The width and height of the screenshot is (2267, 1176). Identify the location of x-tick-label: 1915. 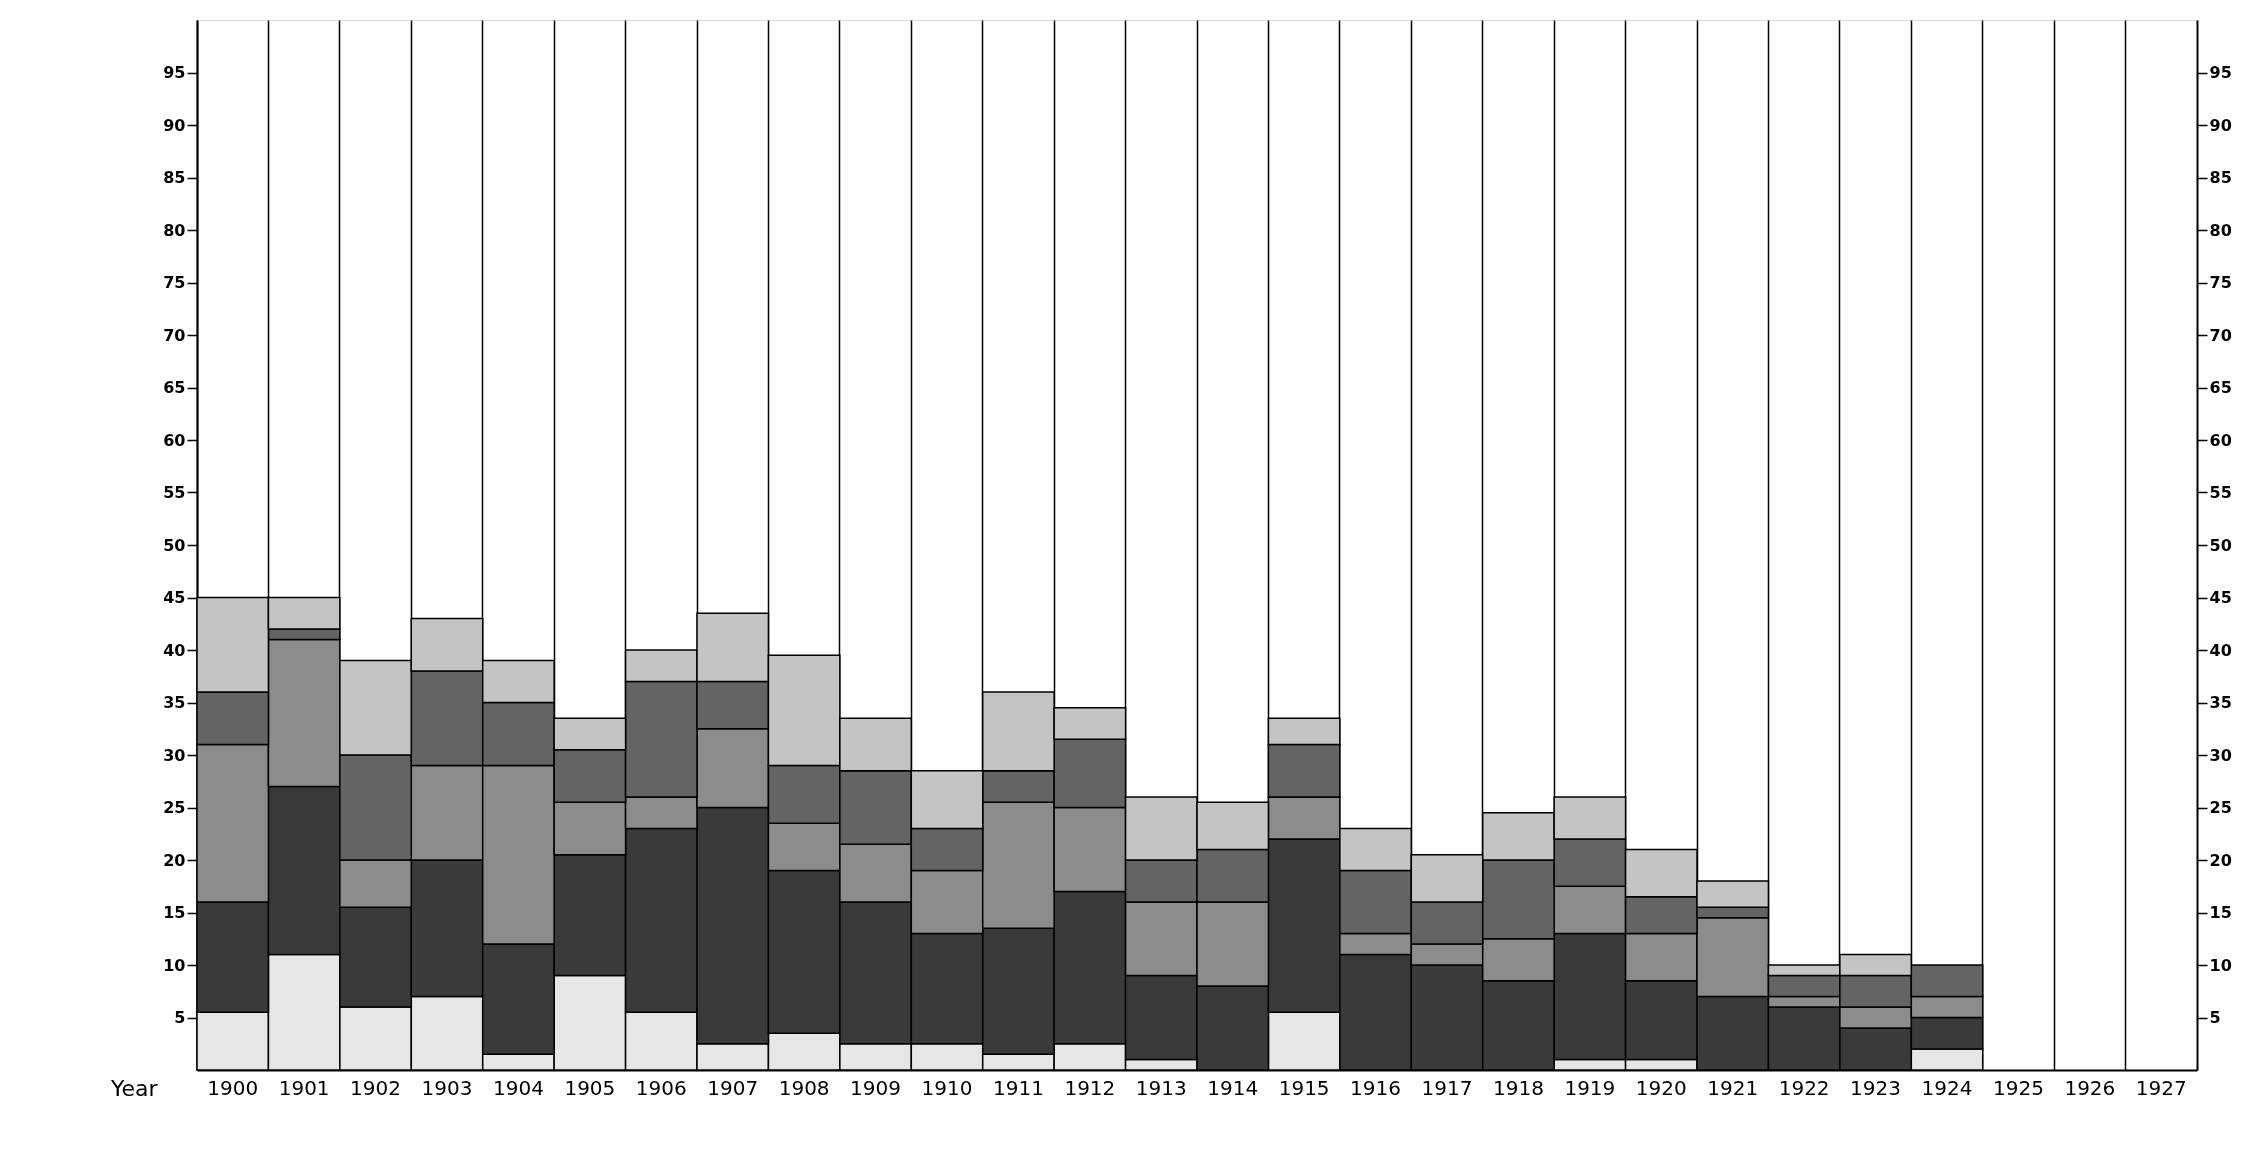
(1304, 1087).